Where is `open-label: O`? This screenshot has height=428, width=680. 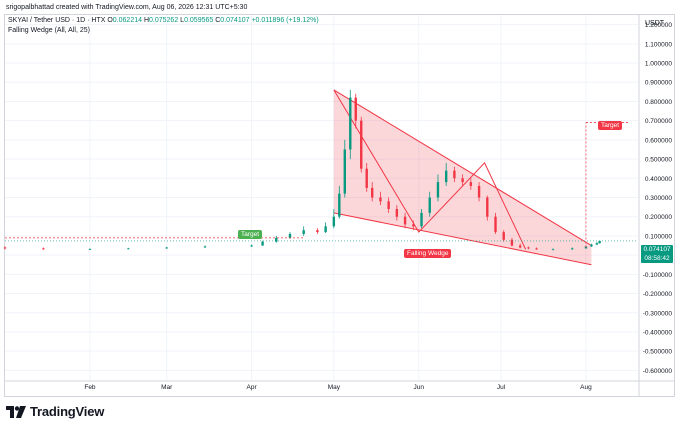 open-label: O is located at coordinates (110, 20).